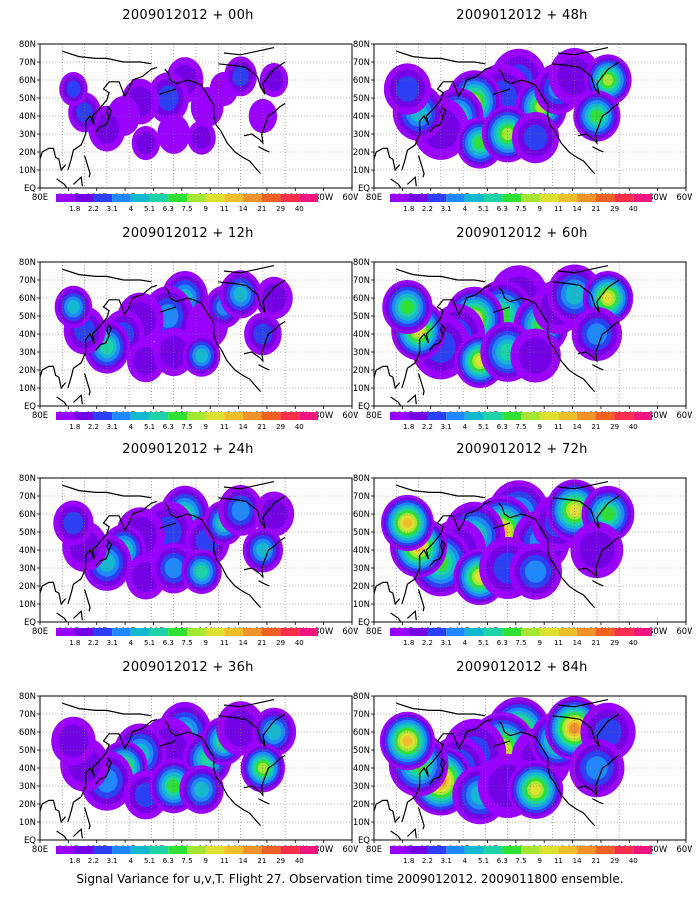  What do you see at coordinates (299, 643) in the screenshot?
I see `colorbar-label: 40` at bounding box center [299, 643].